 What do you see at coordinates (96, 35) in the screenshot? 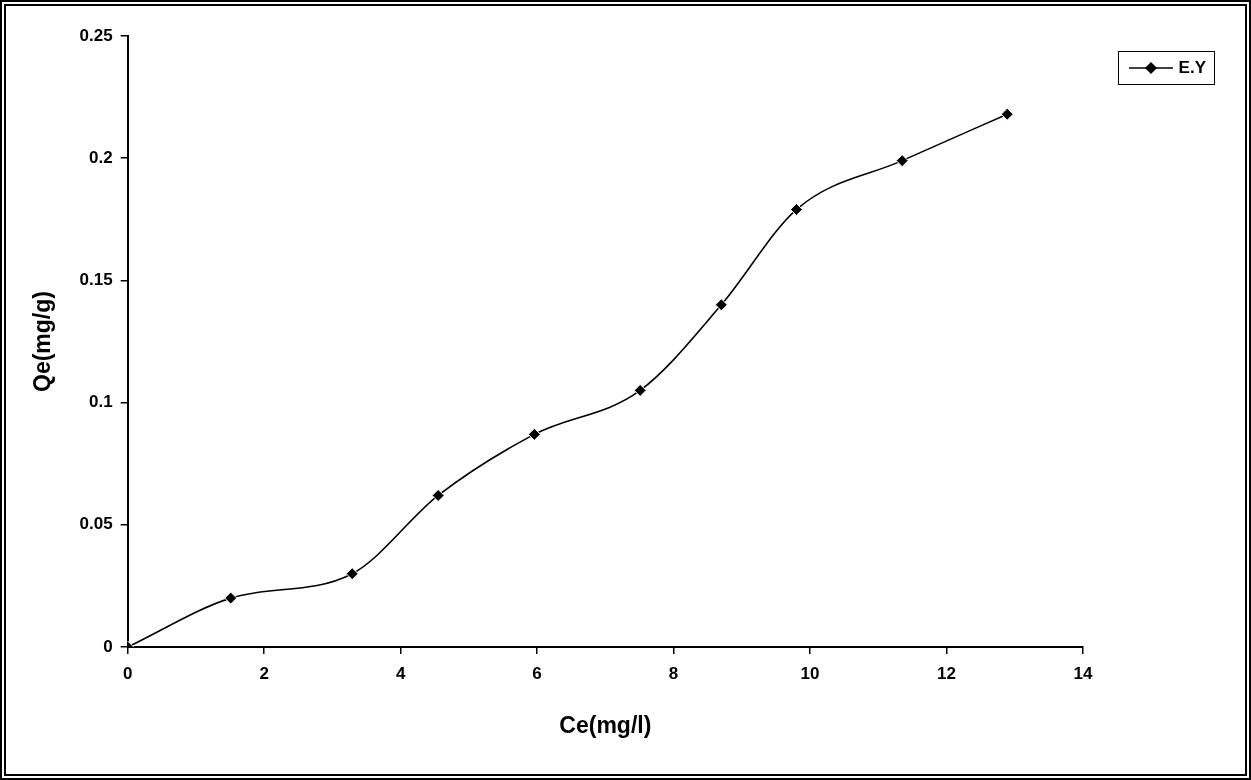
I see `y-tick-label: 0.25` at bounding box center [96, 35].